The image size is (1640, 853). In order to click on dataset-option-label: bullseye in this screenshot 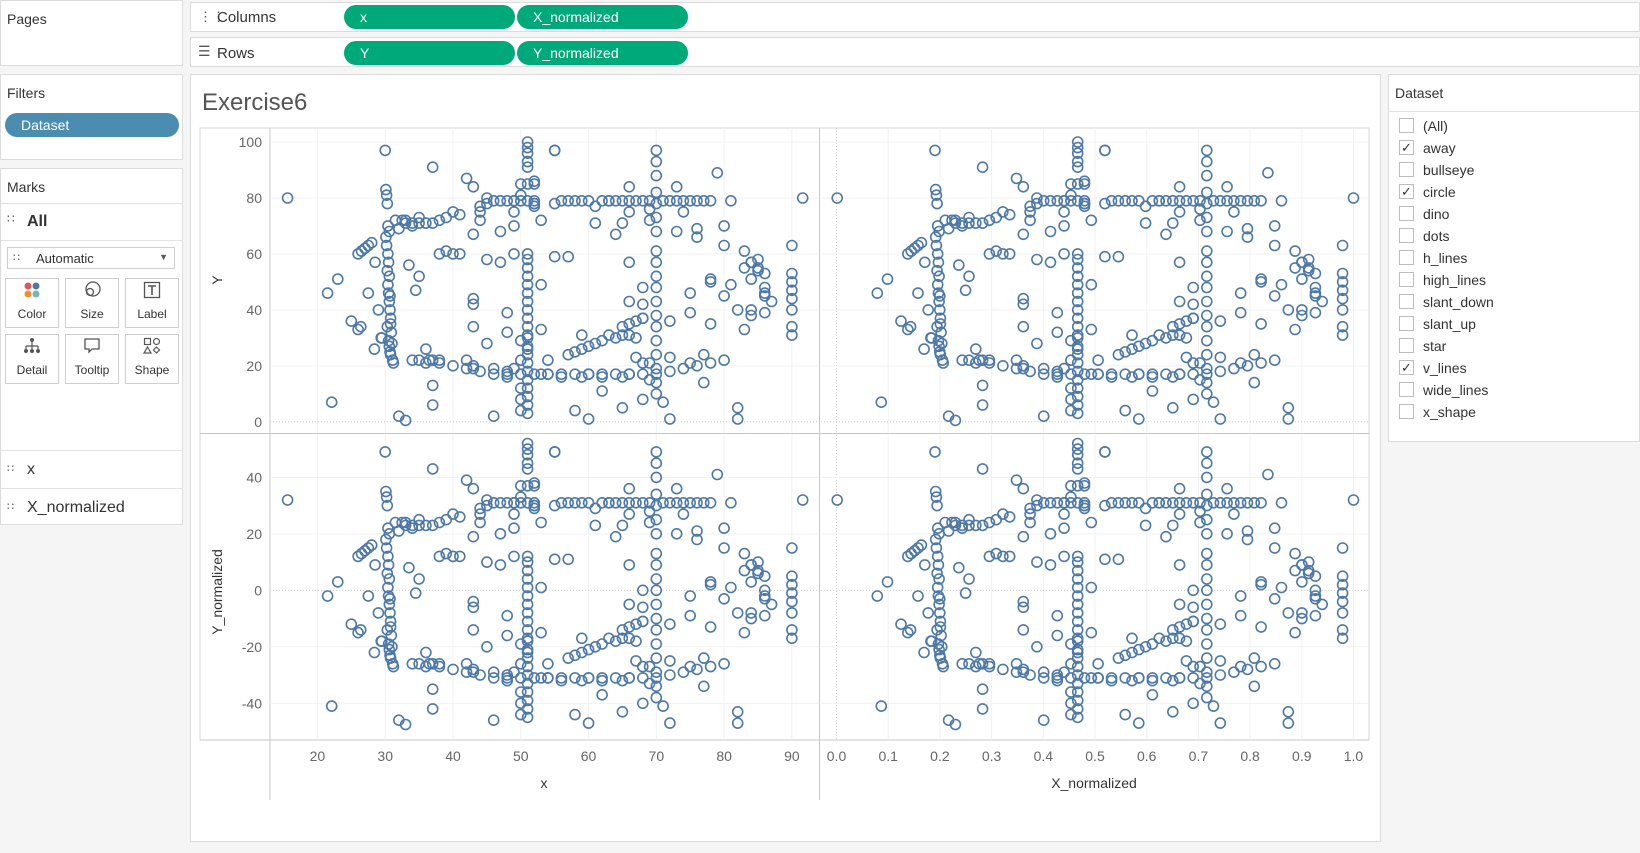, I will do `click(1449, 170)`.